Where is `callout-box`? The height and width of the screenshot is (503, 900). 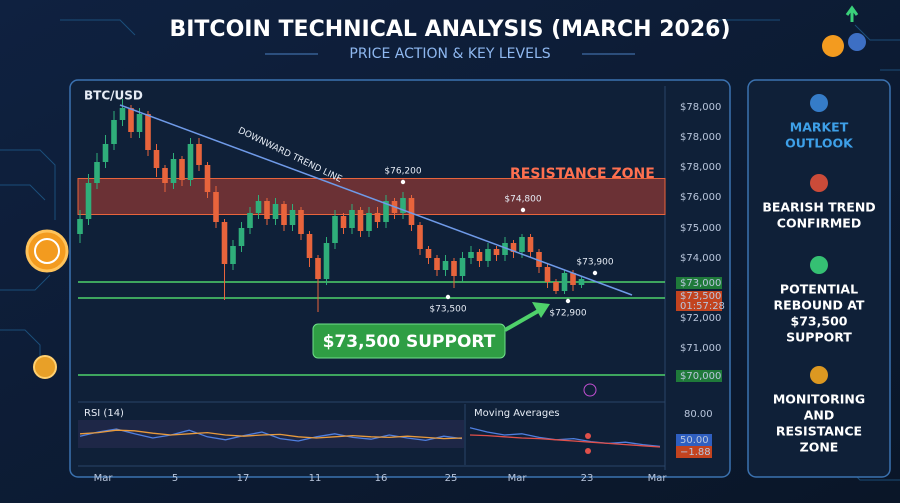
callout-box is located at coordinates (409, 341).